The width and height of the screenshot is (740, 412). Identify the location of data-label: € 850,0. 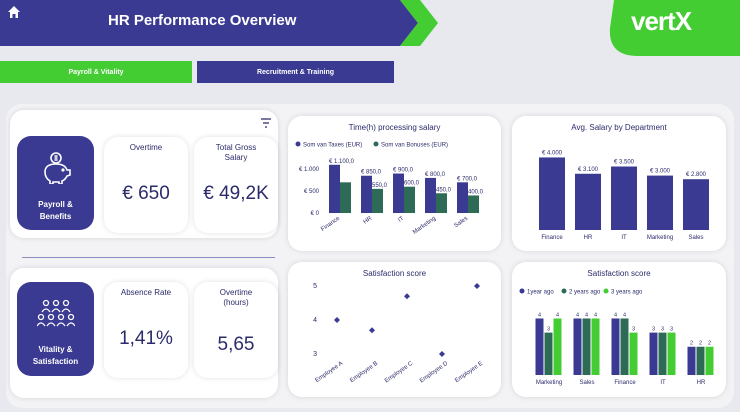
(371, 173).